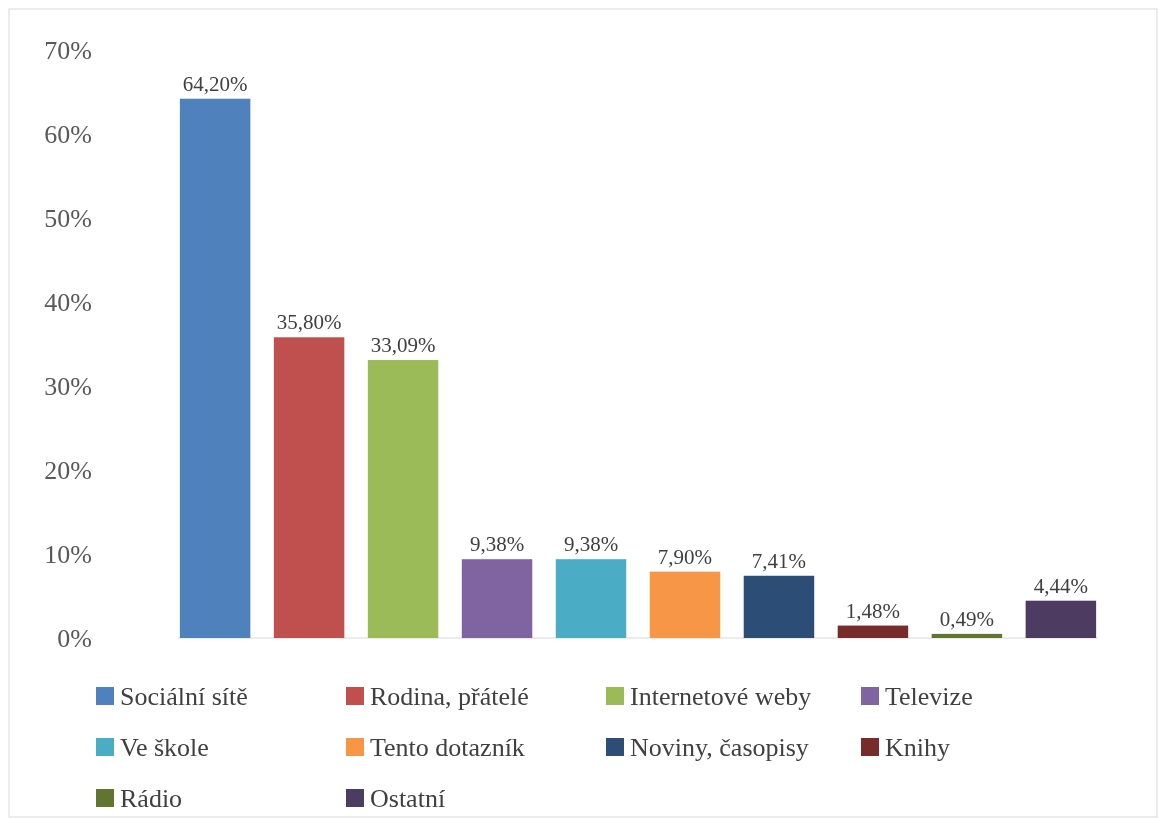 The height and width of the screenshot is (818, 1158). What do you see at coordinates (215, 83) in the screenshot?
I see `data-label: 64,20%` at bounding box center [215, 83].